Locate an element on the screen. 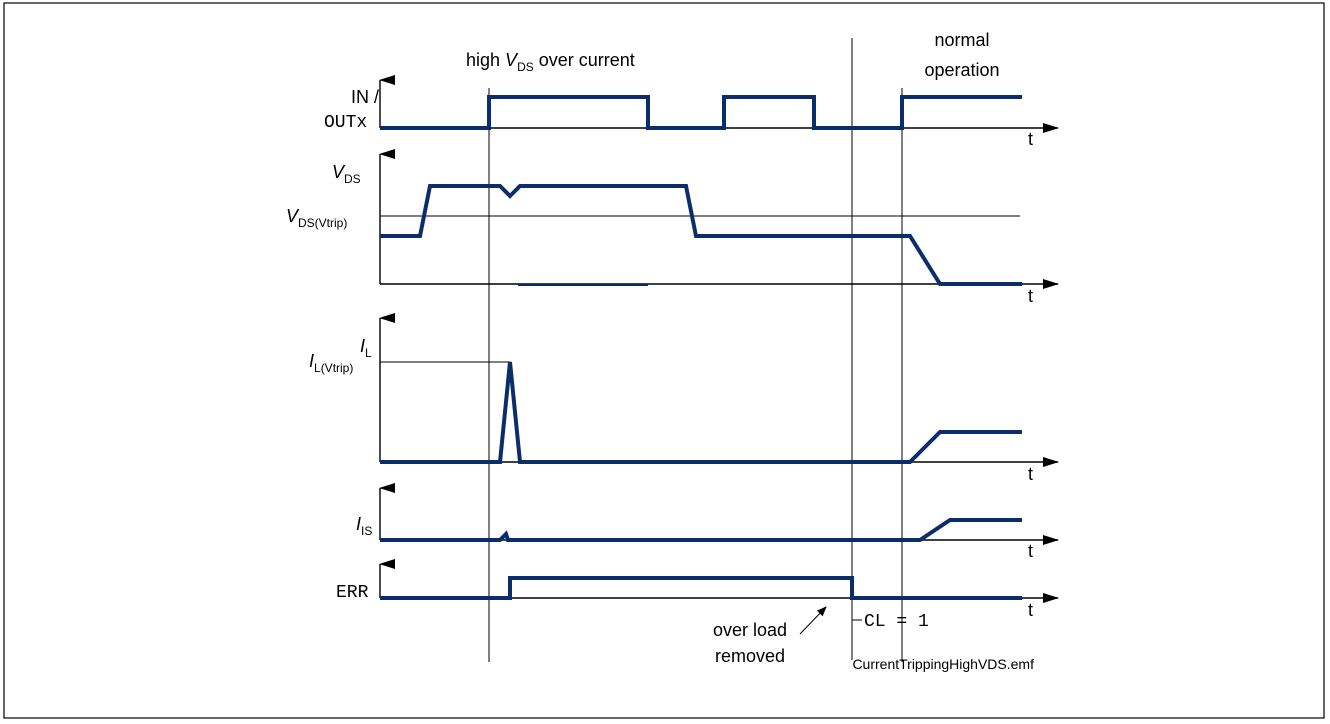 The height and width of the screenshot is (724, 1330). is-time-label: t is located at coordinates (1030, 551).